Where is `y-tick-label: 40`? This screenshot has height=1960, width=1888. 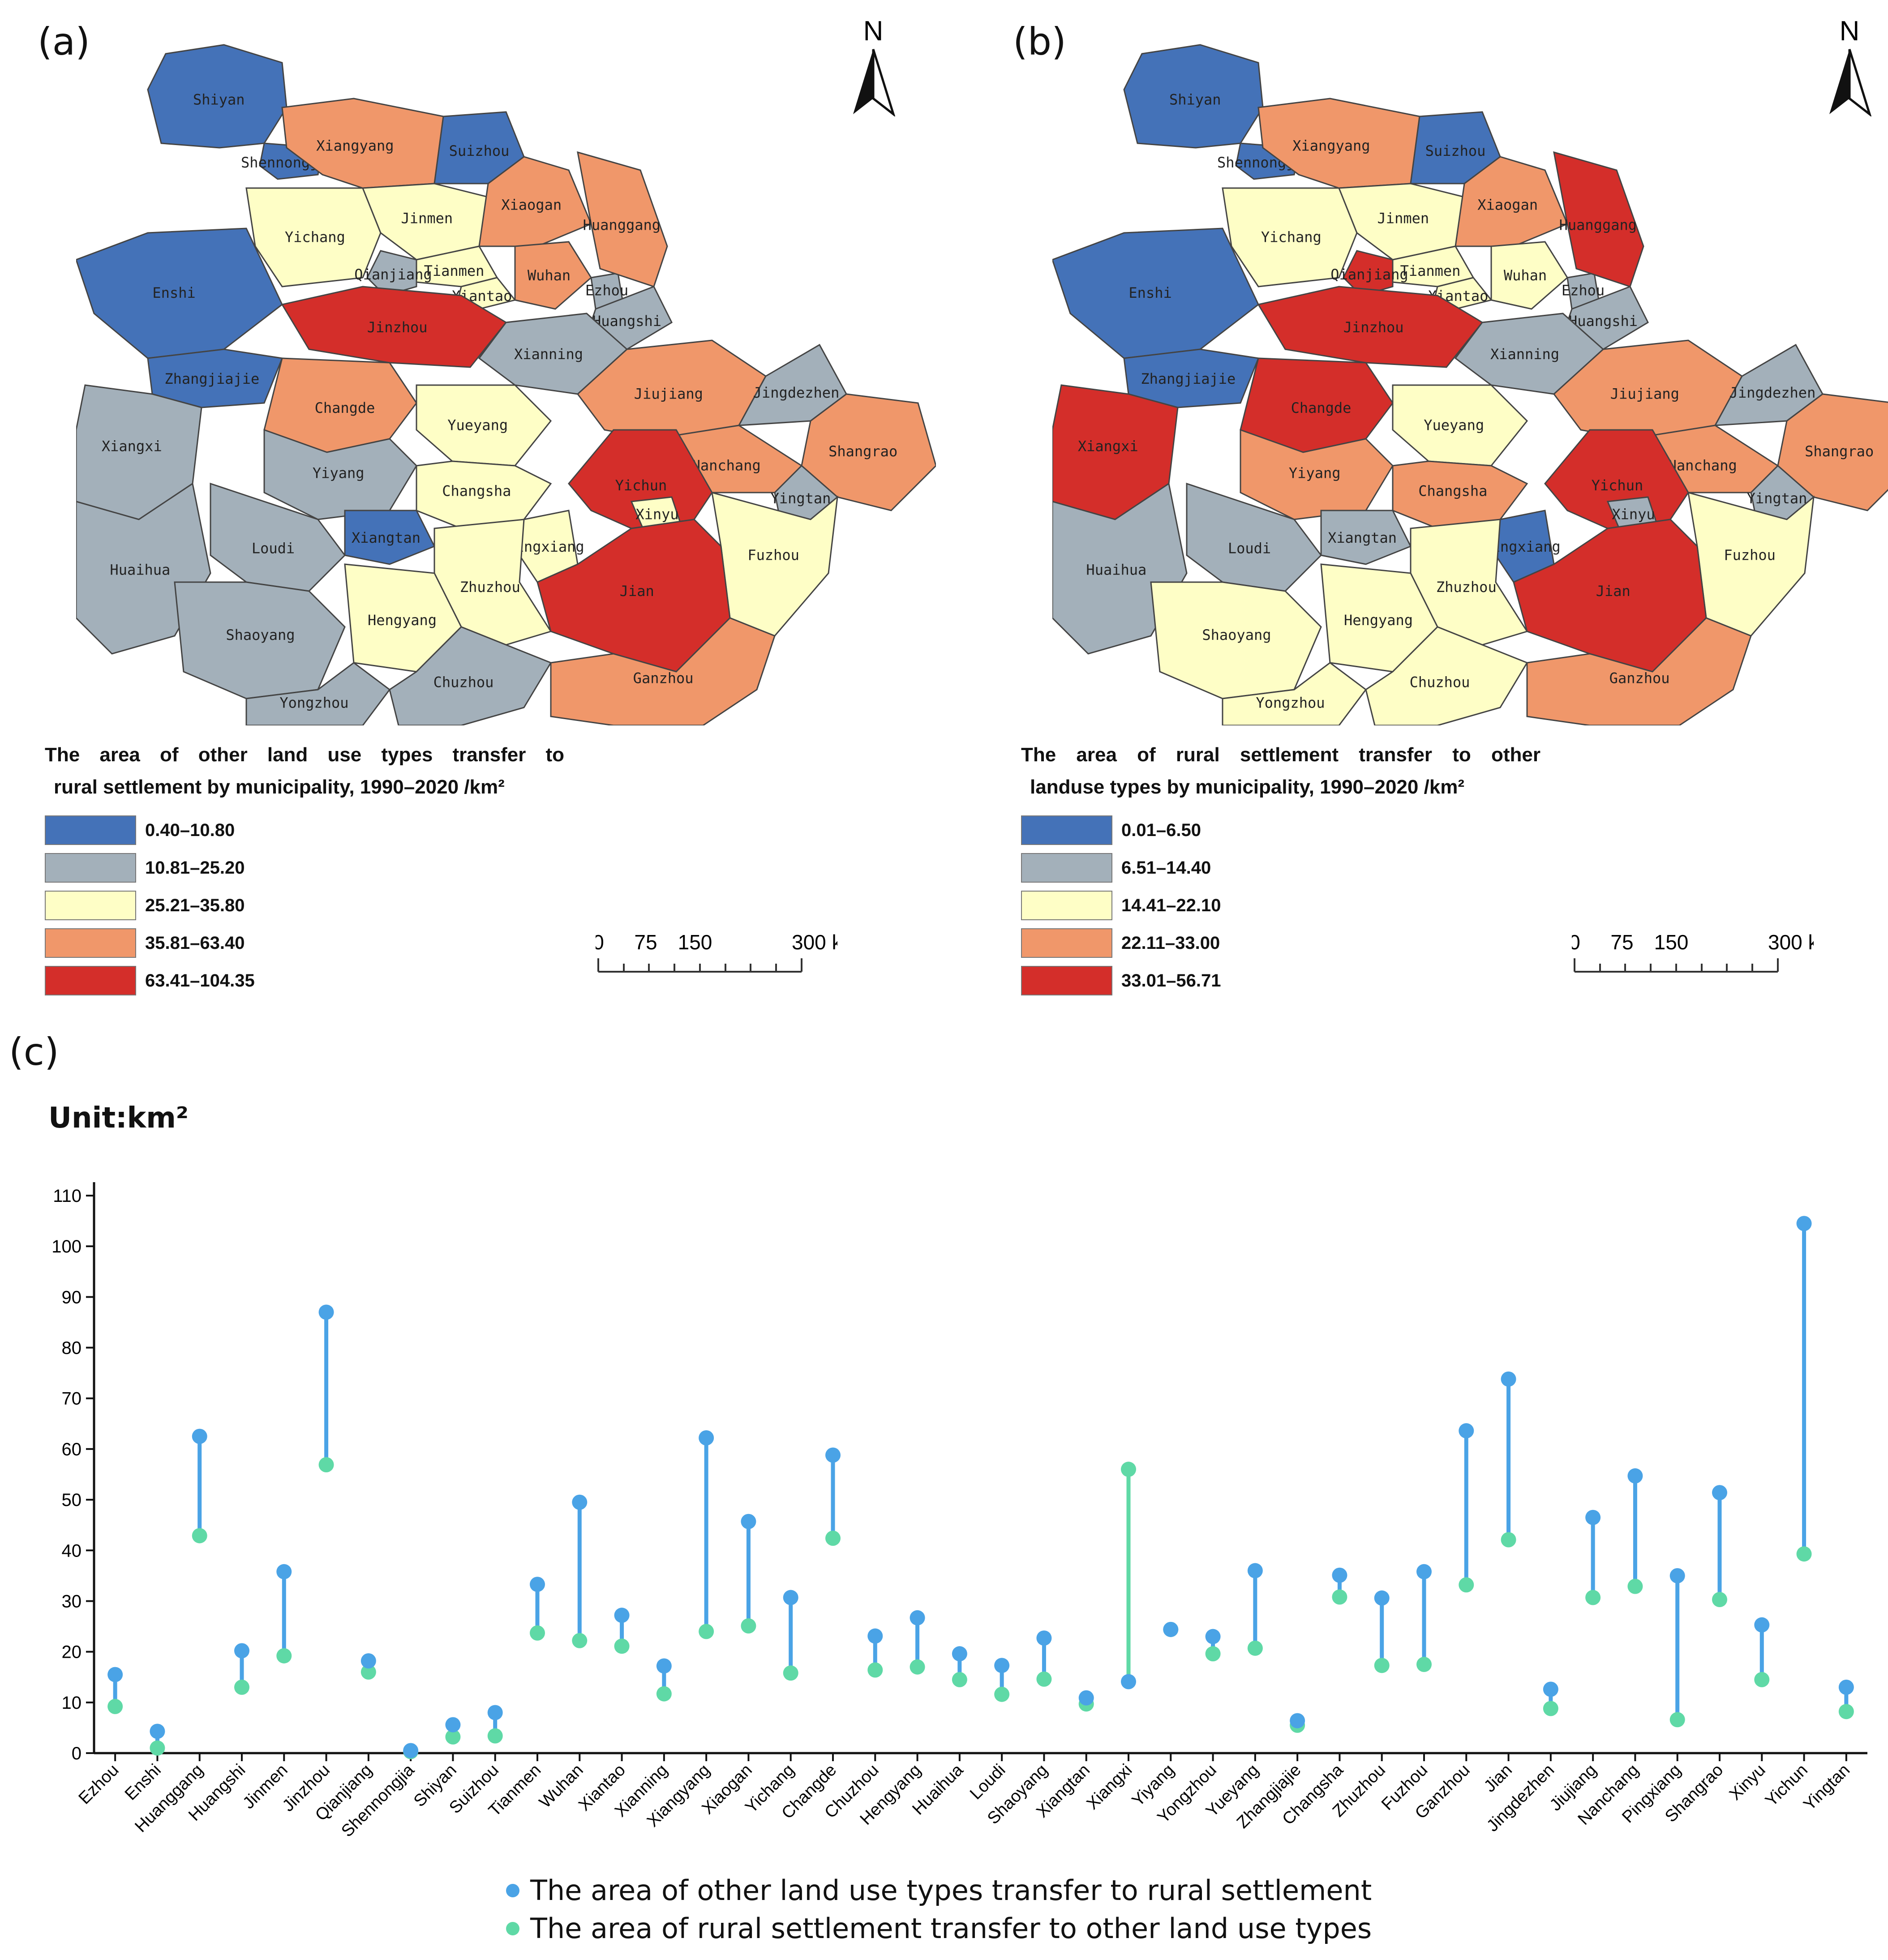 y-tick-label: 40 is located at coordinates (72, 1551).